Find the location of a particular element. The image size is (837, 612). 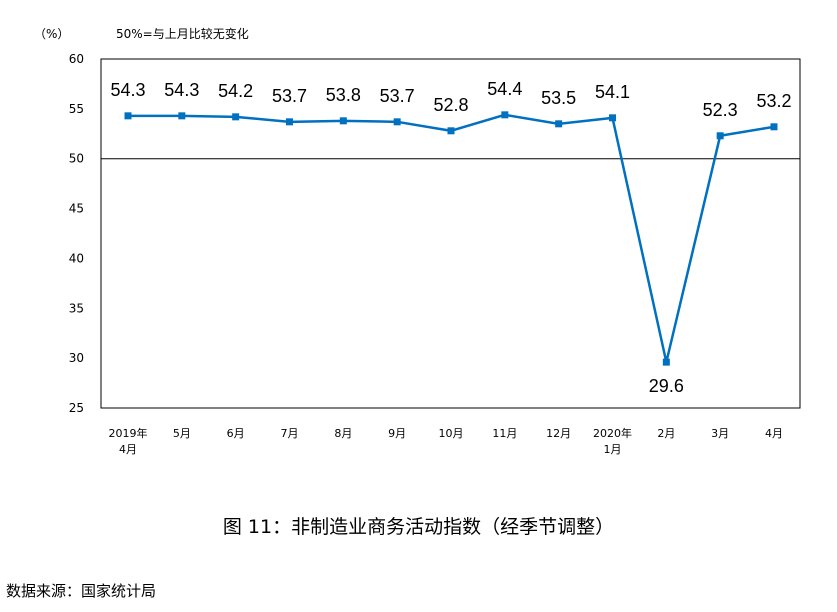

y-tick-label: 45 is located at coordinates (76, 209).